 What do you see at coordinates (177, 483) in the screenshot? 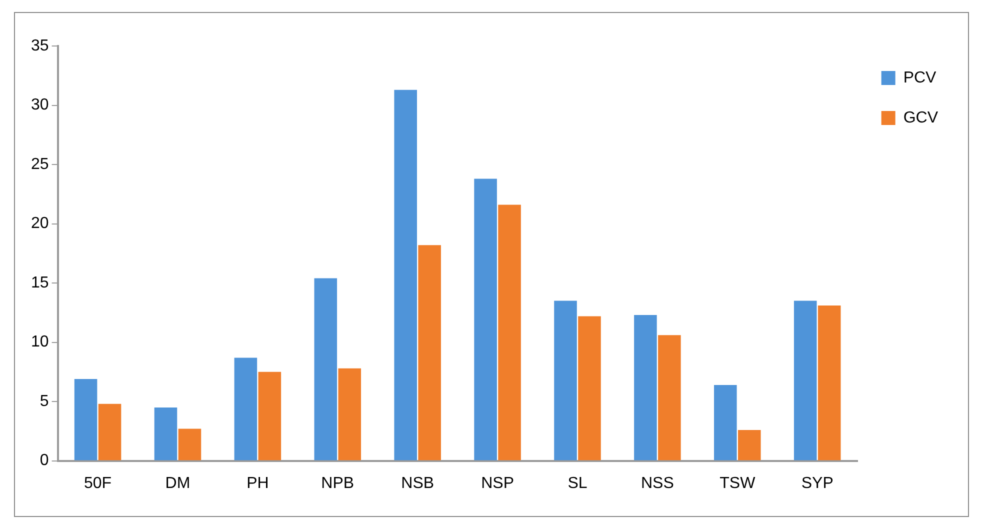
I see `x-tick-label: DM` at bounding box center [177, 483].